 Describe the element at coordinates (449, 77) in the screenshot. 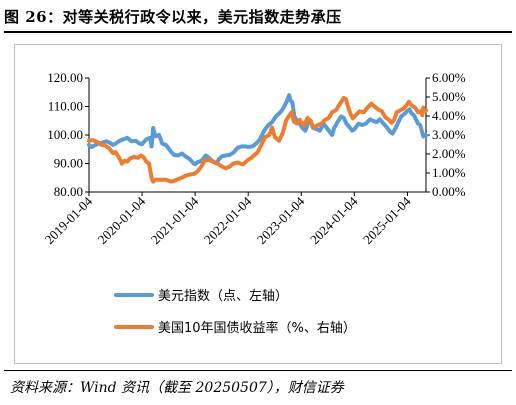

I see `y-right-tick-label: 6.00%` at that location.